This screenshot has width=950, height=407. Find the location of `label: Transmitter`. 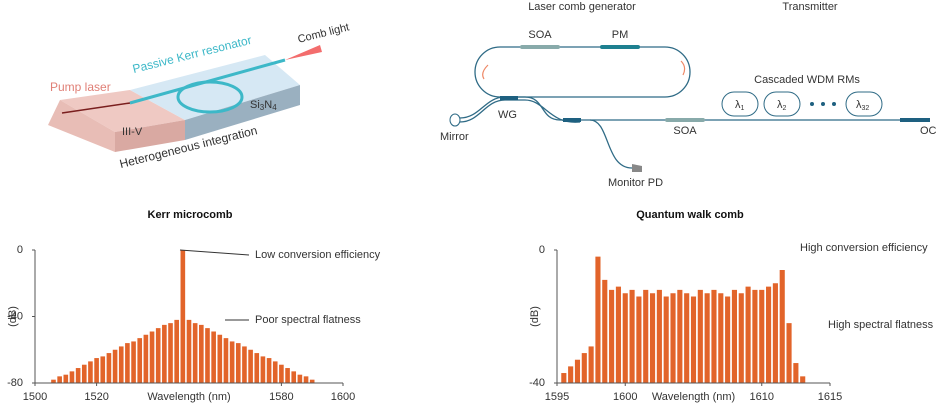

label: Transmitter is located at coordinates (810, 7).